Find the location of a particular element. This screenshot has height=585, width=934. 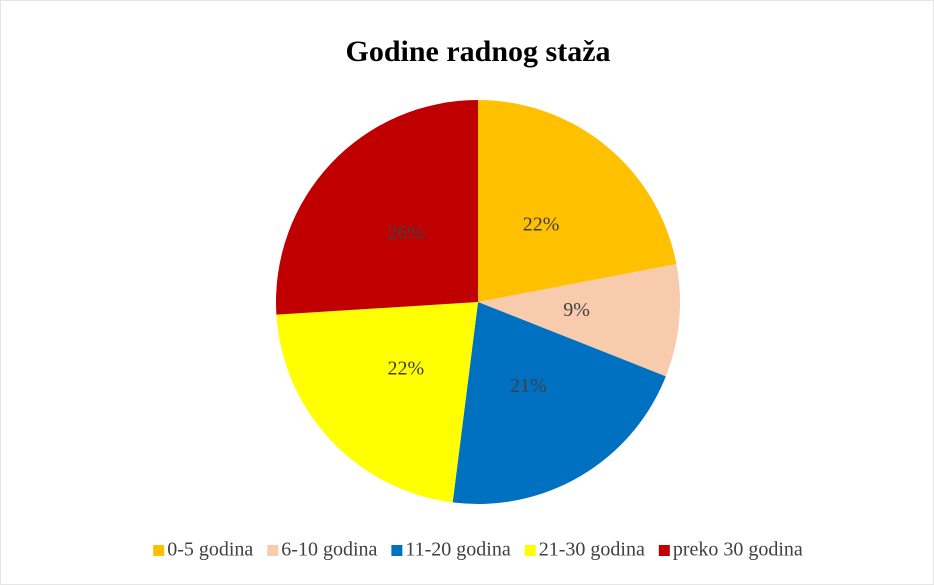

data-label: 9% is located at coordinates (576, 310).